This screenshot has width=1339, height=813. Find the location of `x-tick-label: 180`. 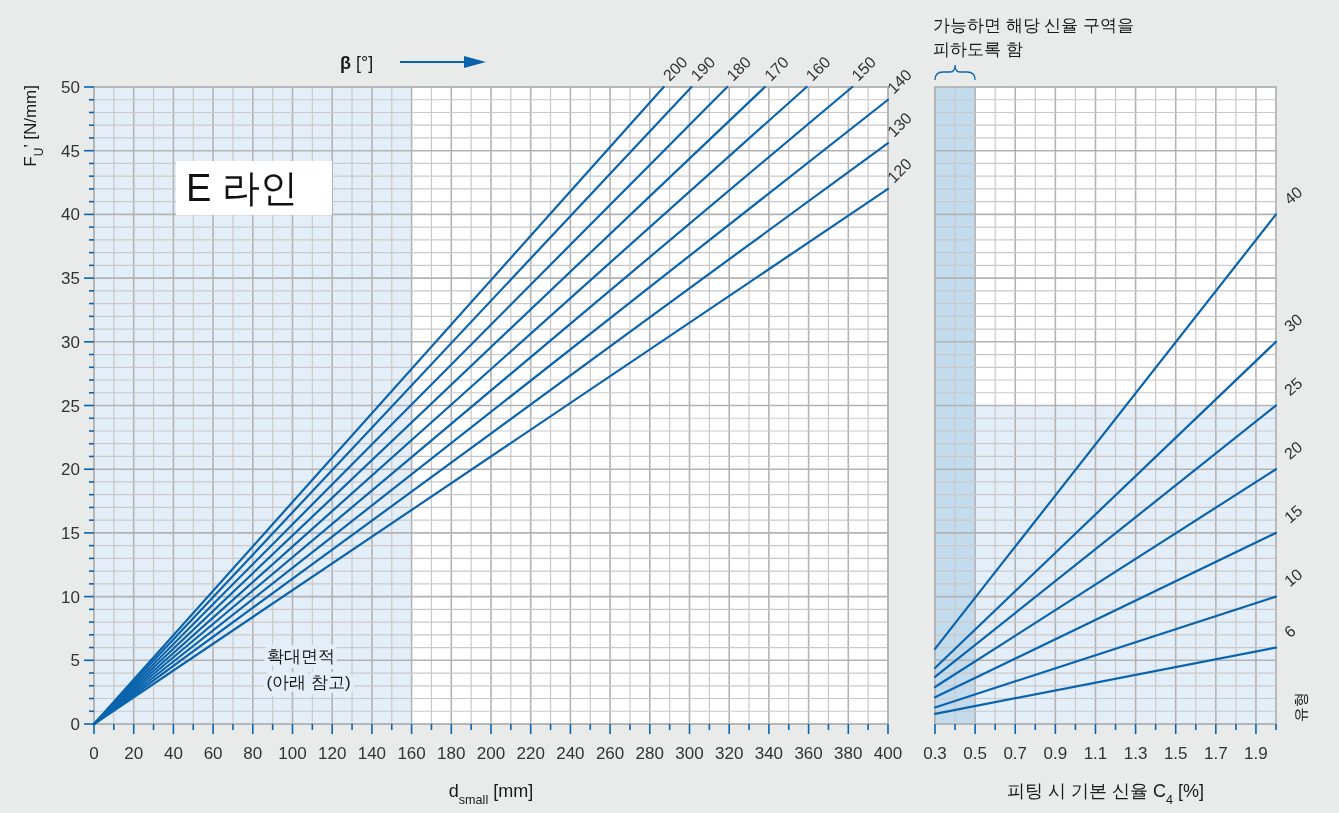

x-tick-label: 180 is located at coordinates (451, 753).